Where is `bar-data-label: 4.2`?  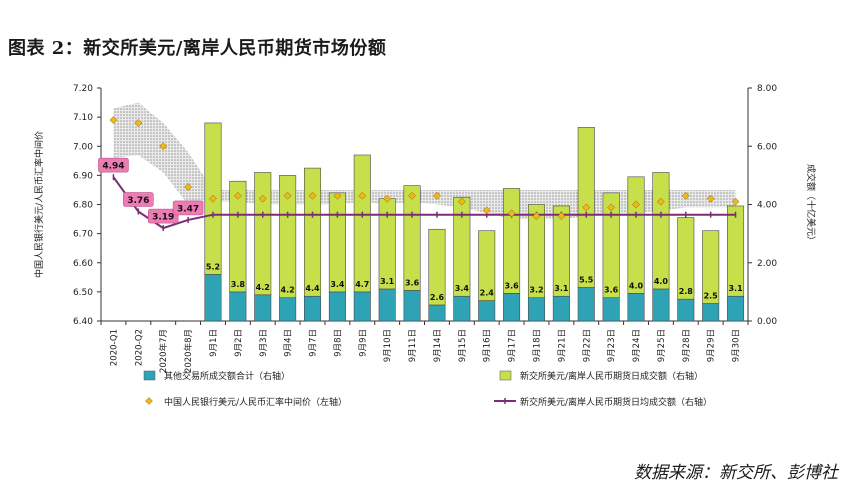 bar-data-label: 4.2 is located at coordinates (288, 290).